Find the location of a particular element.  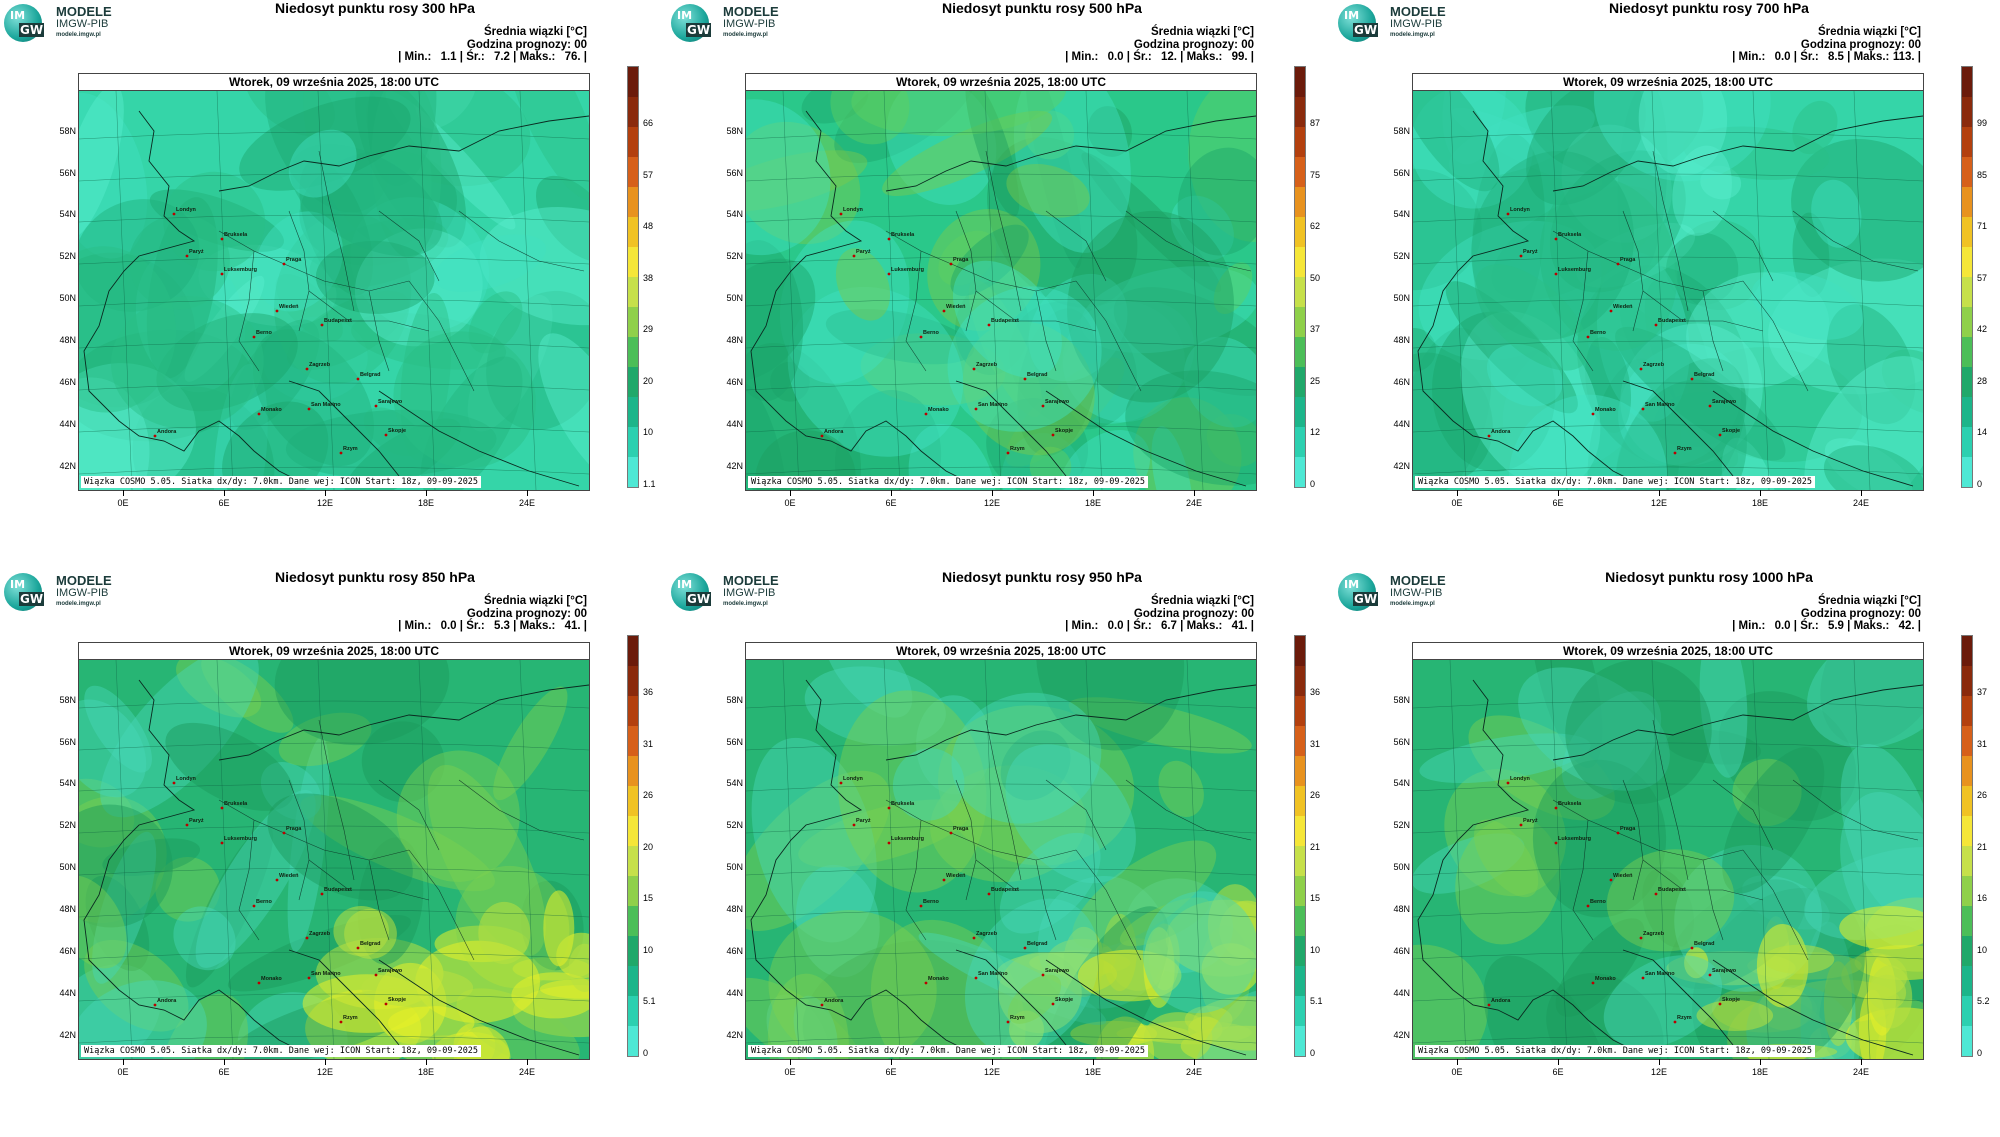

stats-values: | Min.: 0.0 | Śr.: 8.5 | Maks.: 113. | is located at coordinates (1826, 57).